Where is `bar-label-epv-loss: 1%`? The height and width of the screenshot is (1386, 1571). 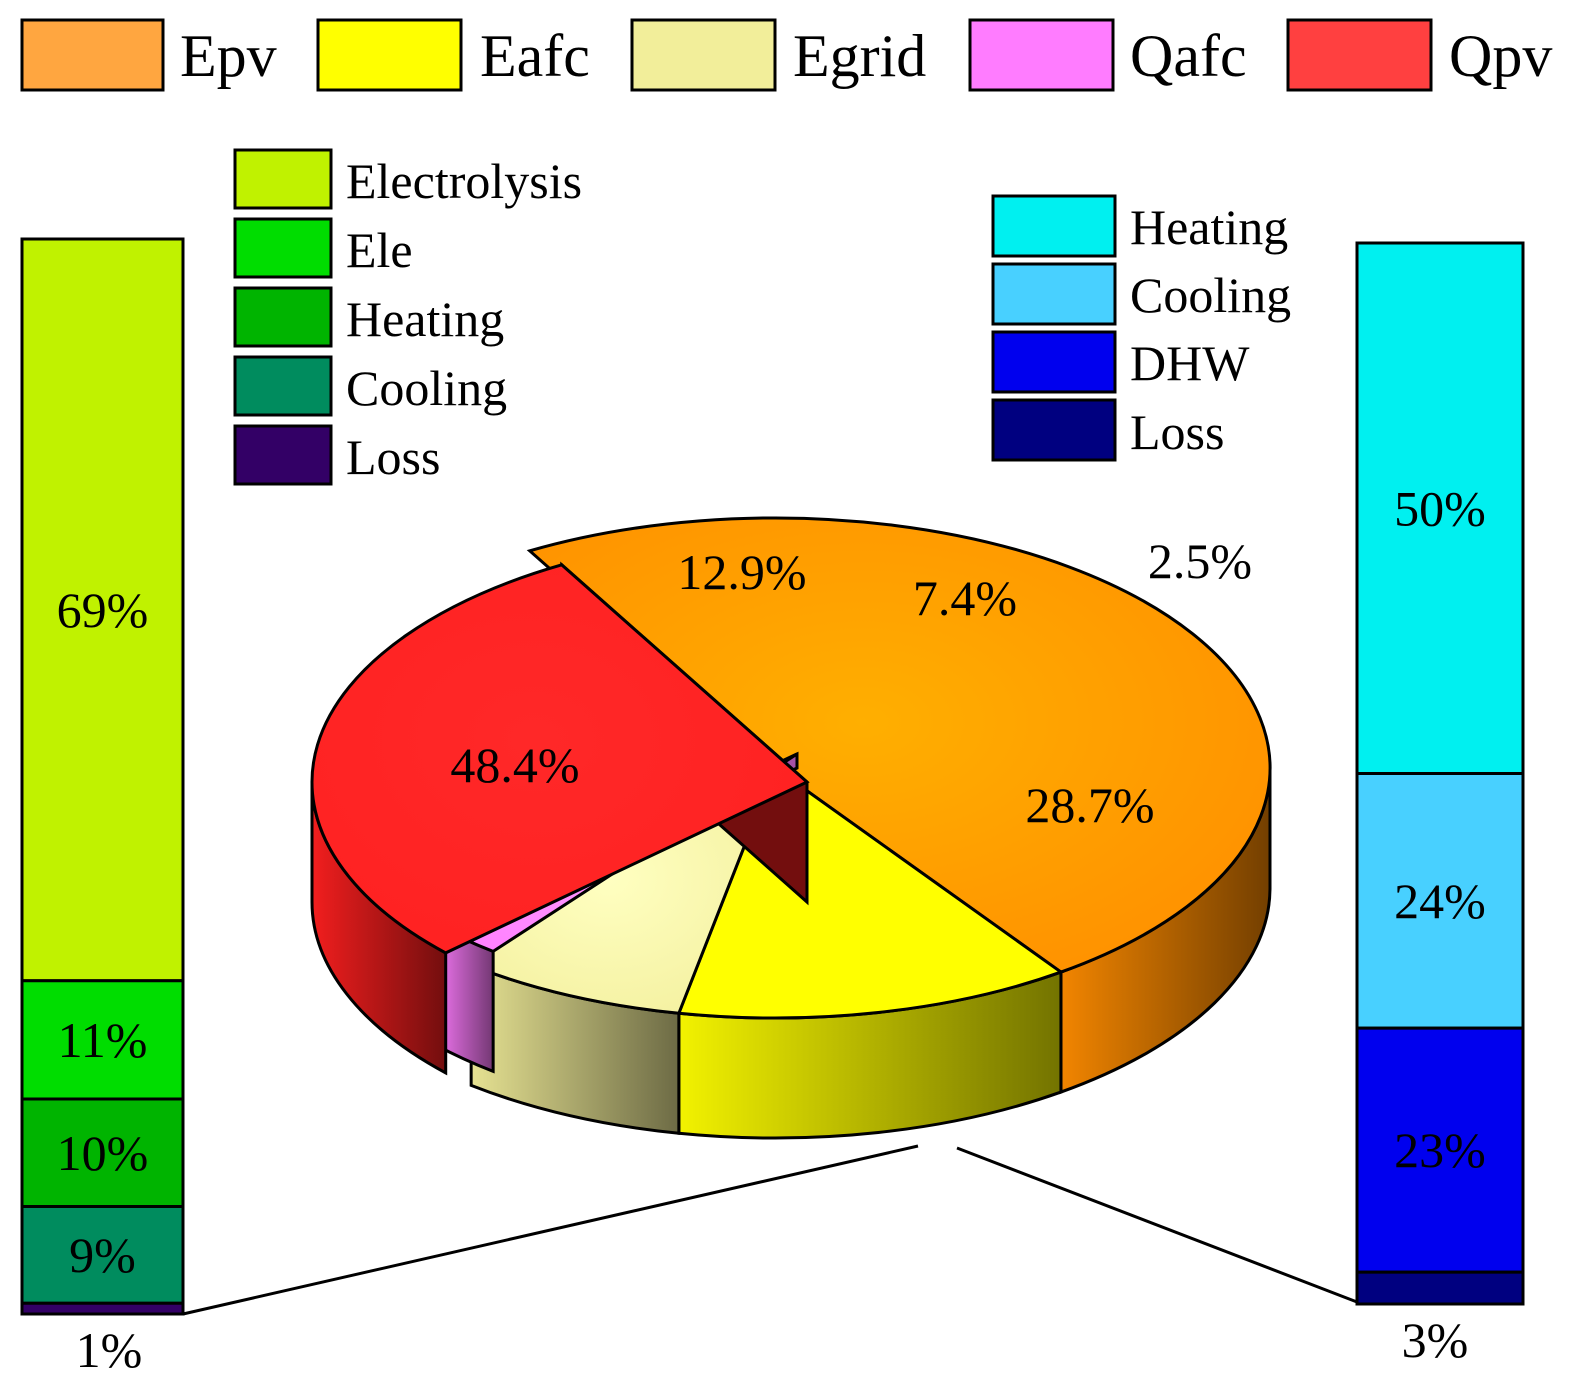 bar-label-epv-loss: 1% is located at coordinates (109, 1350).